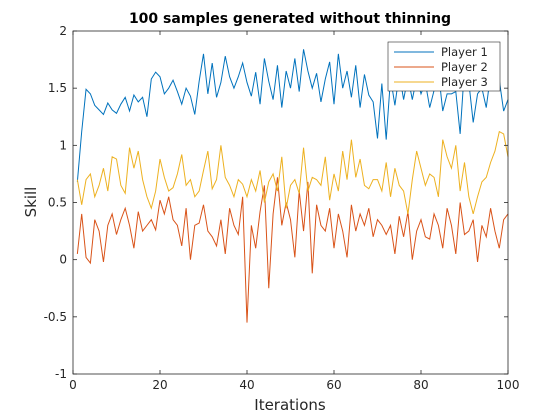 This screenshot has width=560, height=420. Describe the element at coordinates (333, 385) in the screenshot. I see `x-tick-label: 60` at that location.